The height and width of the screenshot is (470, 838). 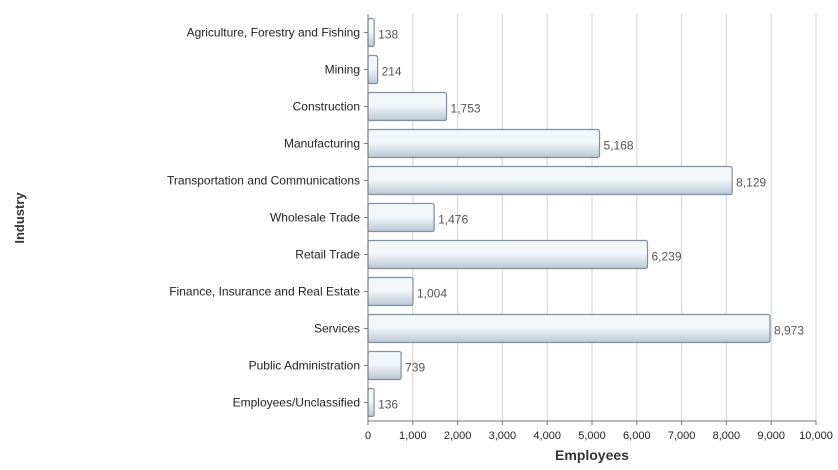 What do you see at coordinates (415, 368) in the screenshot?
I see `value-label: 739` at bounding box center [415, 368].